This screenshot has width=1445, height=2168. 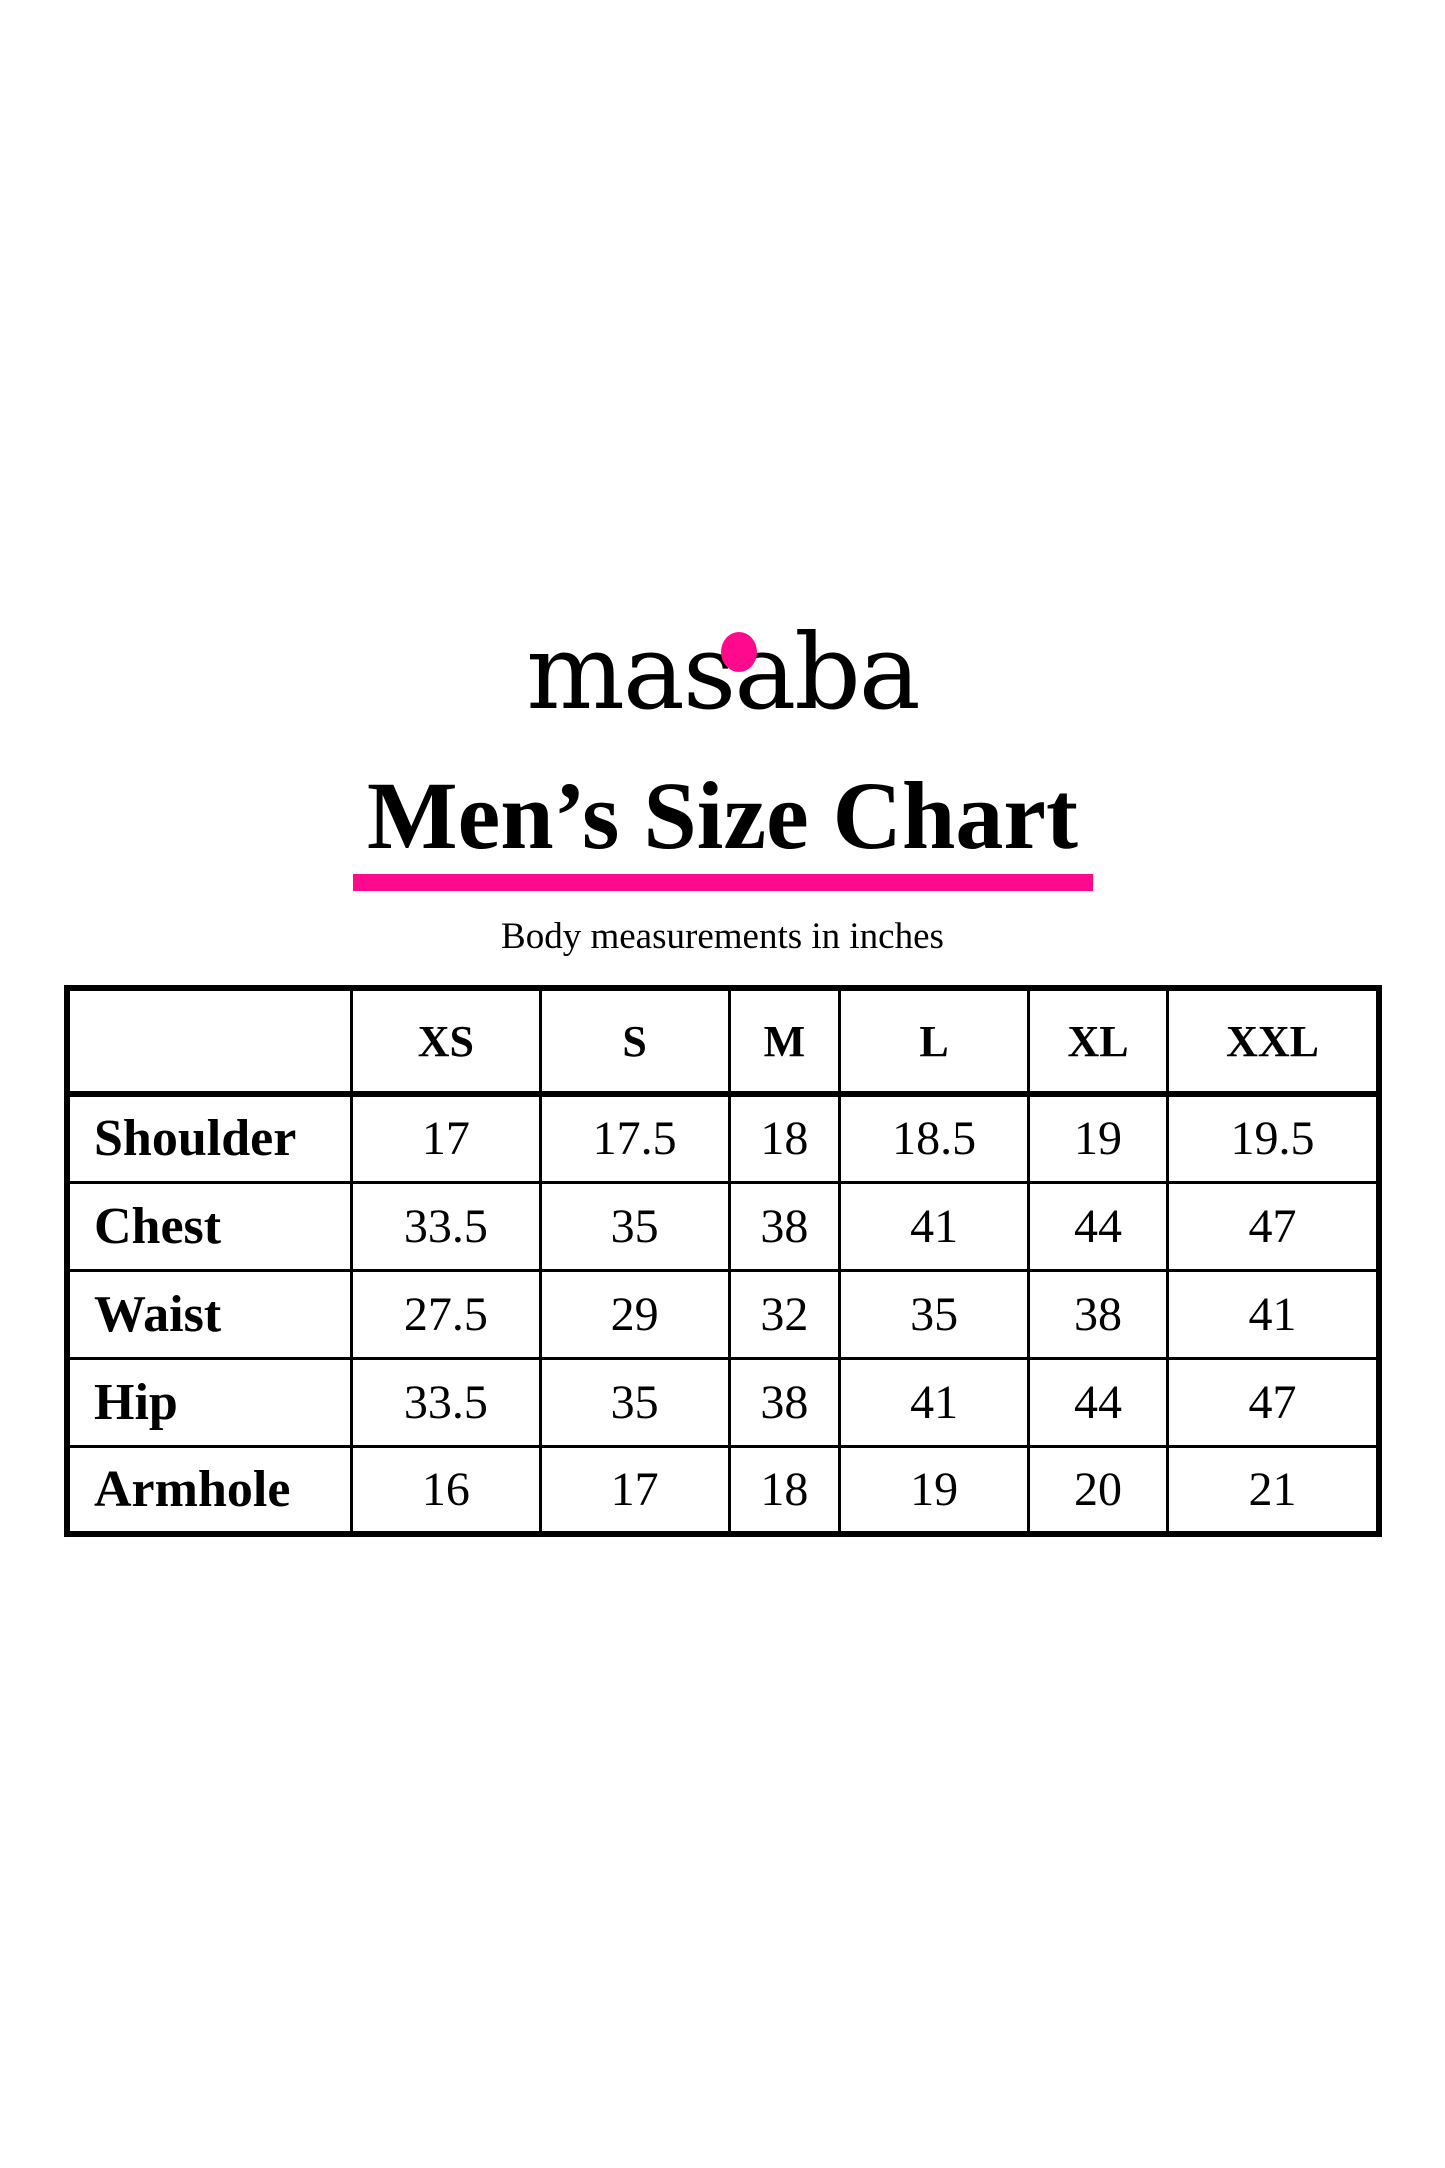 I want to click on table-row: Shoulder 17 17.5 18 18.5 19 19.5, so click(x=723, y=1138).